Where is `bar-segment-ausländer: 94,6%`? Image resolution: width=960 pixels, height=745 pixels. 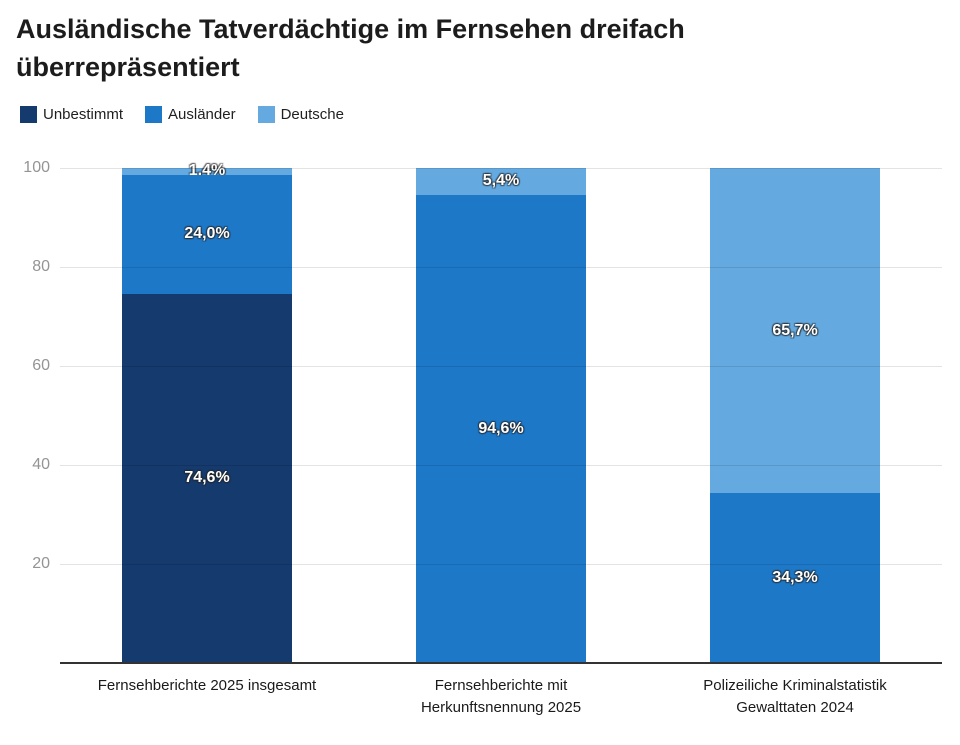
bar-segment-ausländer: 94,6% is located at coordinates (501, 428).